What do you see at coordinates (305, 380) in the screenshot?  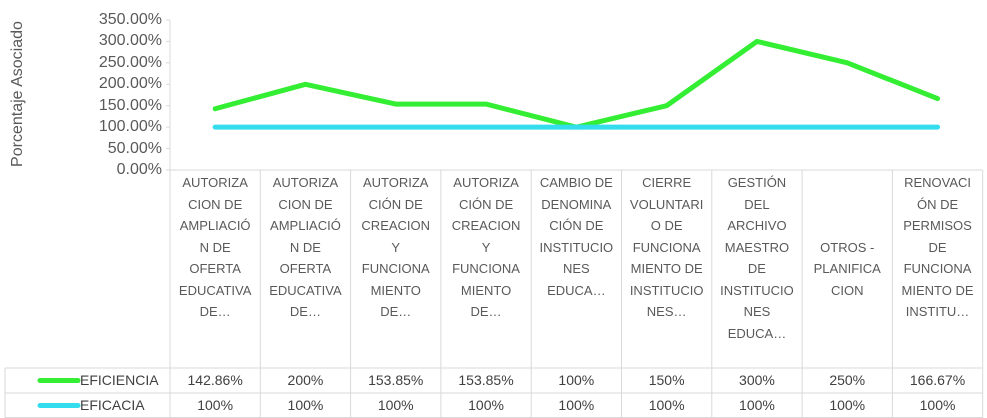 I see `data-label: 200%` at bounding box center [305, 380].